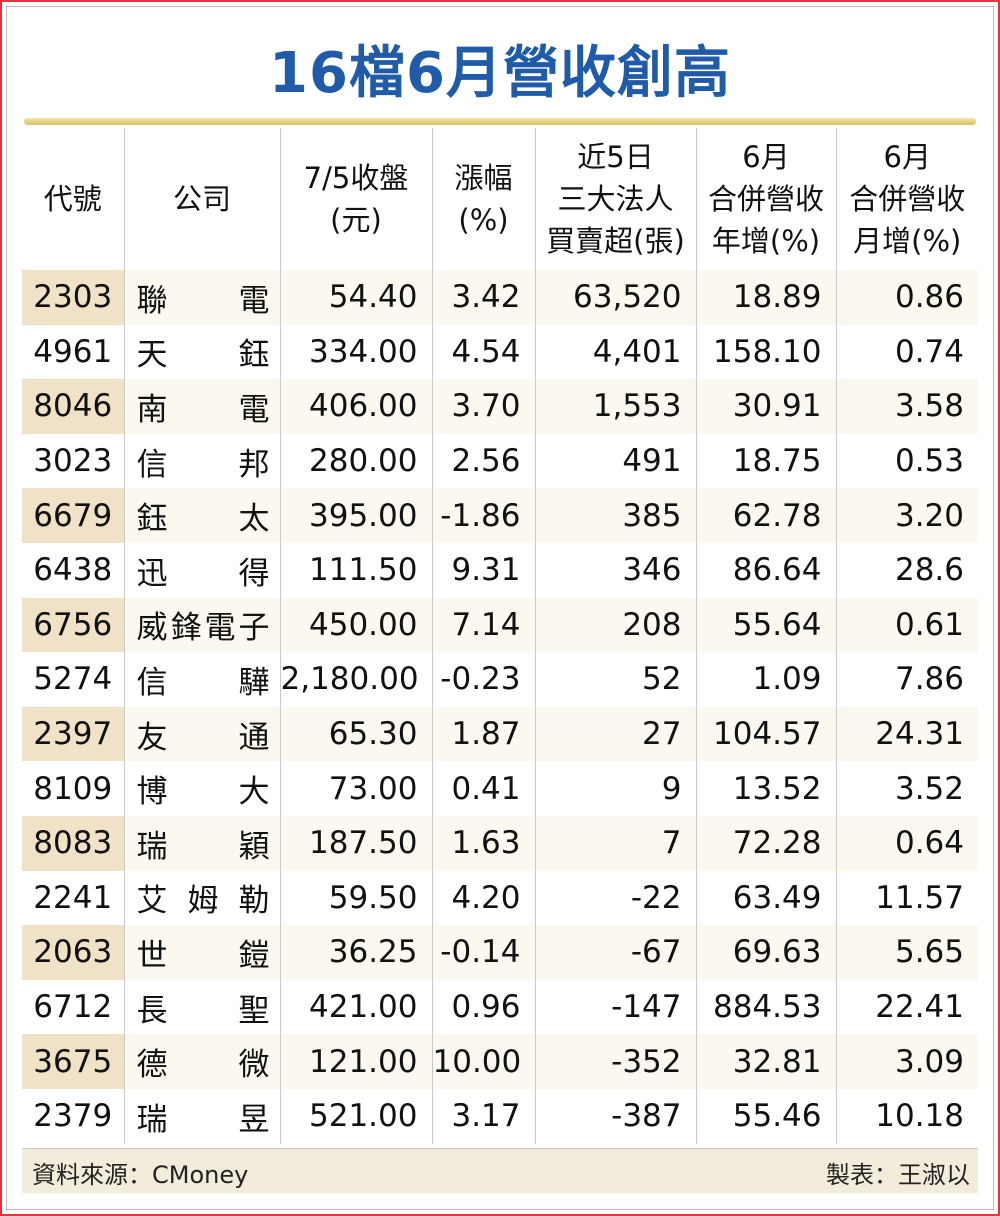 Image resolution: width=1000 pixels, height=1216 pixels. I want to click on stock-code-cell: 2379, so click(73, 1116).